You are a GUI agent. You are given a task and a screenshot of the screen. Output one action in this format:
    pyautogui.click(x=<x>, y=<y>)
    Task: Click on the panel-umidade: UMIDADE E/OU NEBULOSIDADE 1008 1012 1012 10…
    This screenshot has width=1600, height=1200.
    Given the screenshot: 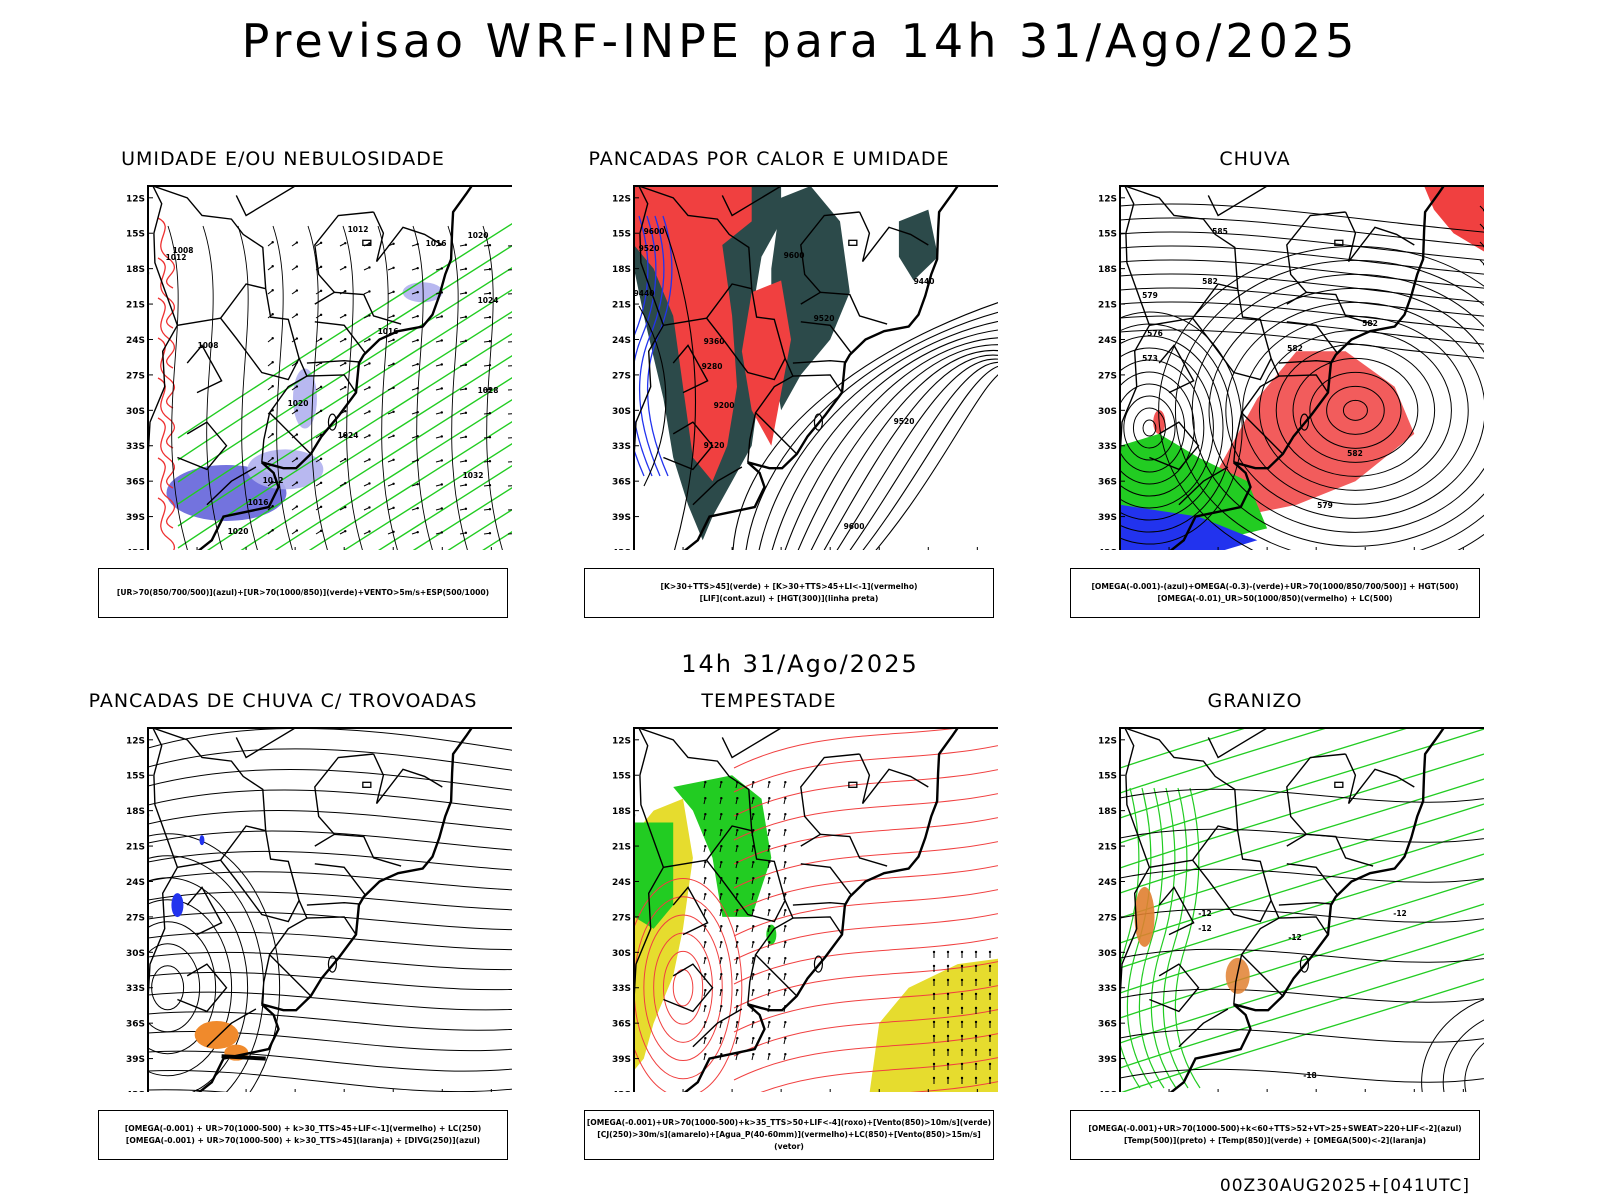 What is the action you would take?
    pyautogui.click(x=283, y=383)
    